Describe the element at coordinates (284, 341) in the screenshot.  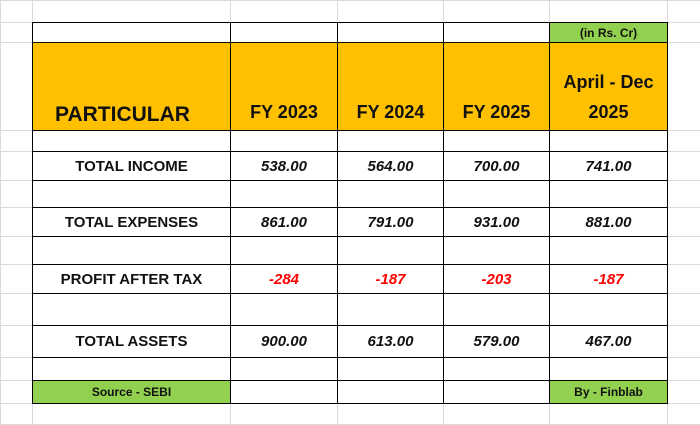
I see `table-cell: 900.00` at that location.